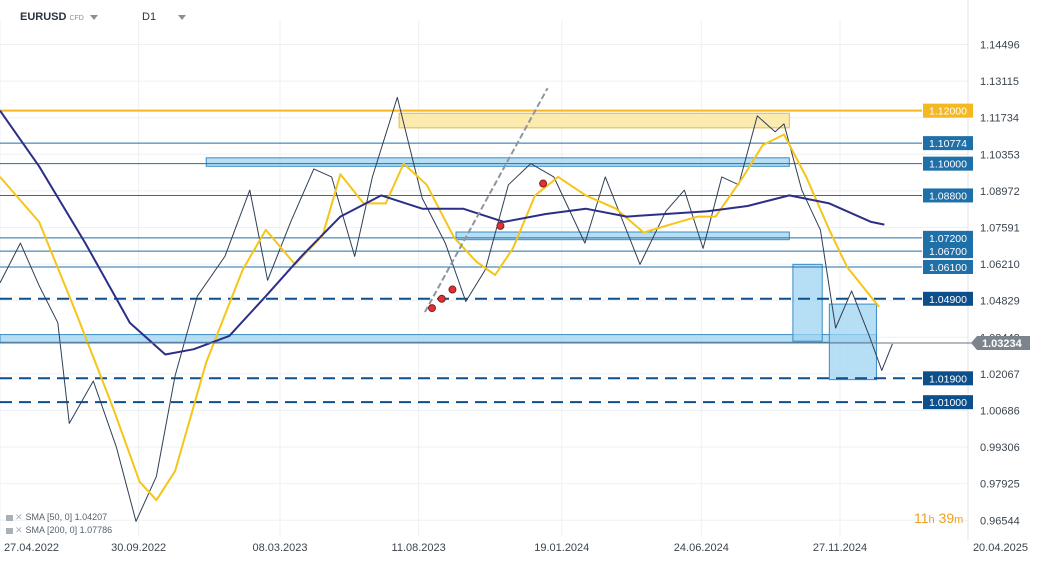 Image resolution: width=1041 pixels, height=563 pixels. What do you see at coordinates (921, 518) in the screenshot?
I see `timer-hours: 11` at bounding box center [921, 518].